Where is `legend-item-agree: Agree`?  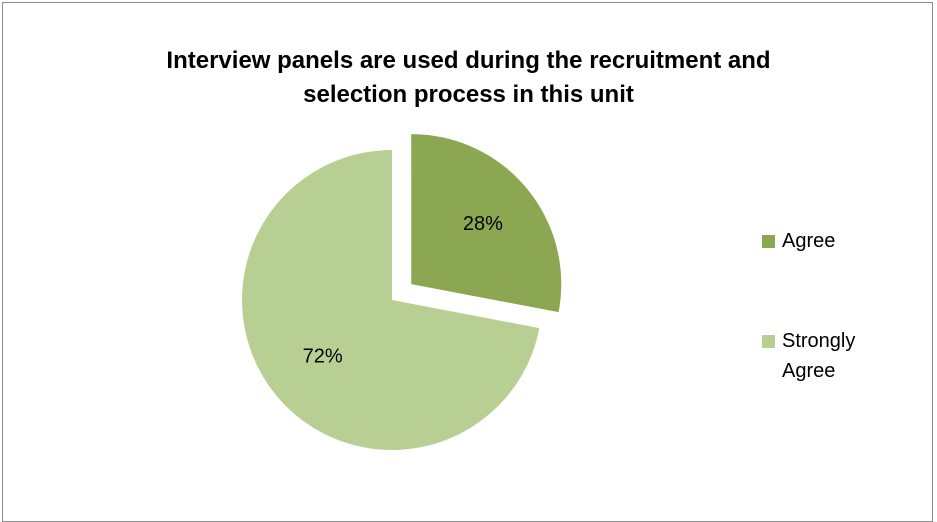 legend-item-agree: Agree is located at coordinates (798, 241).